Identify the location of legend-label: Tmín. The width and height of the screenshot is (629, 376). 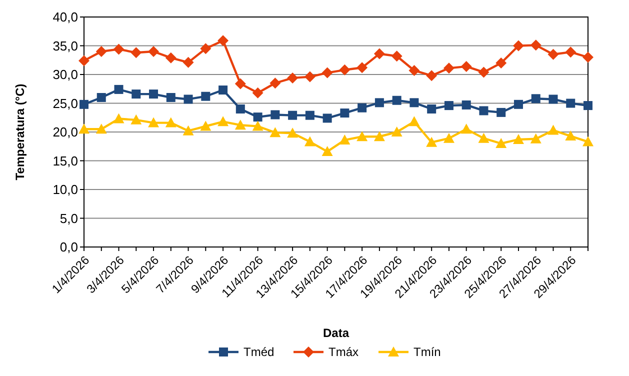
(427, 352).